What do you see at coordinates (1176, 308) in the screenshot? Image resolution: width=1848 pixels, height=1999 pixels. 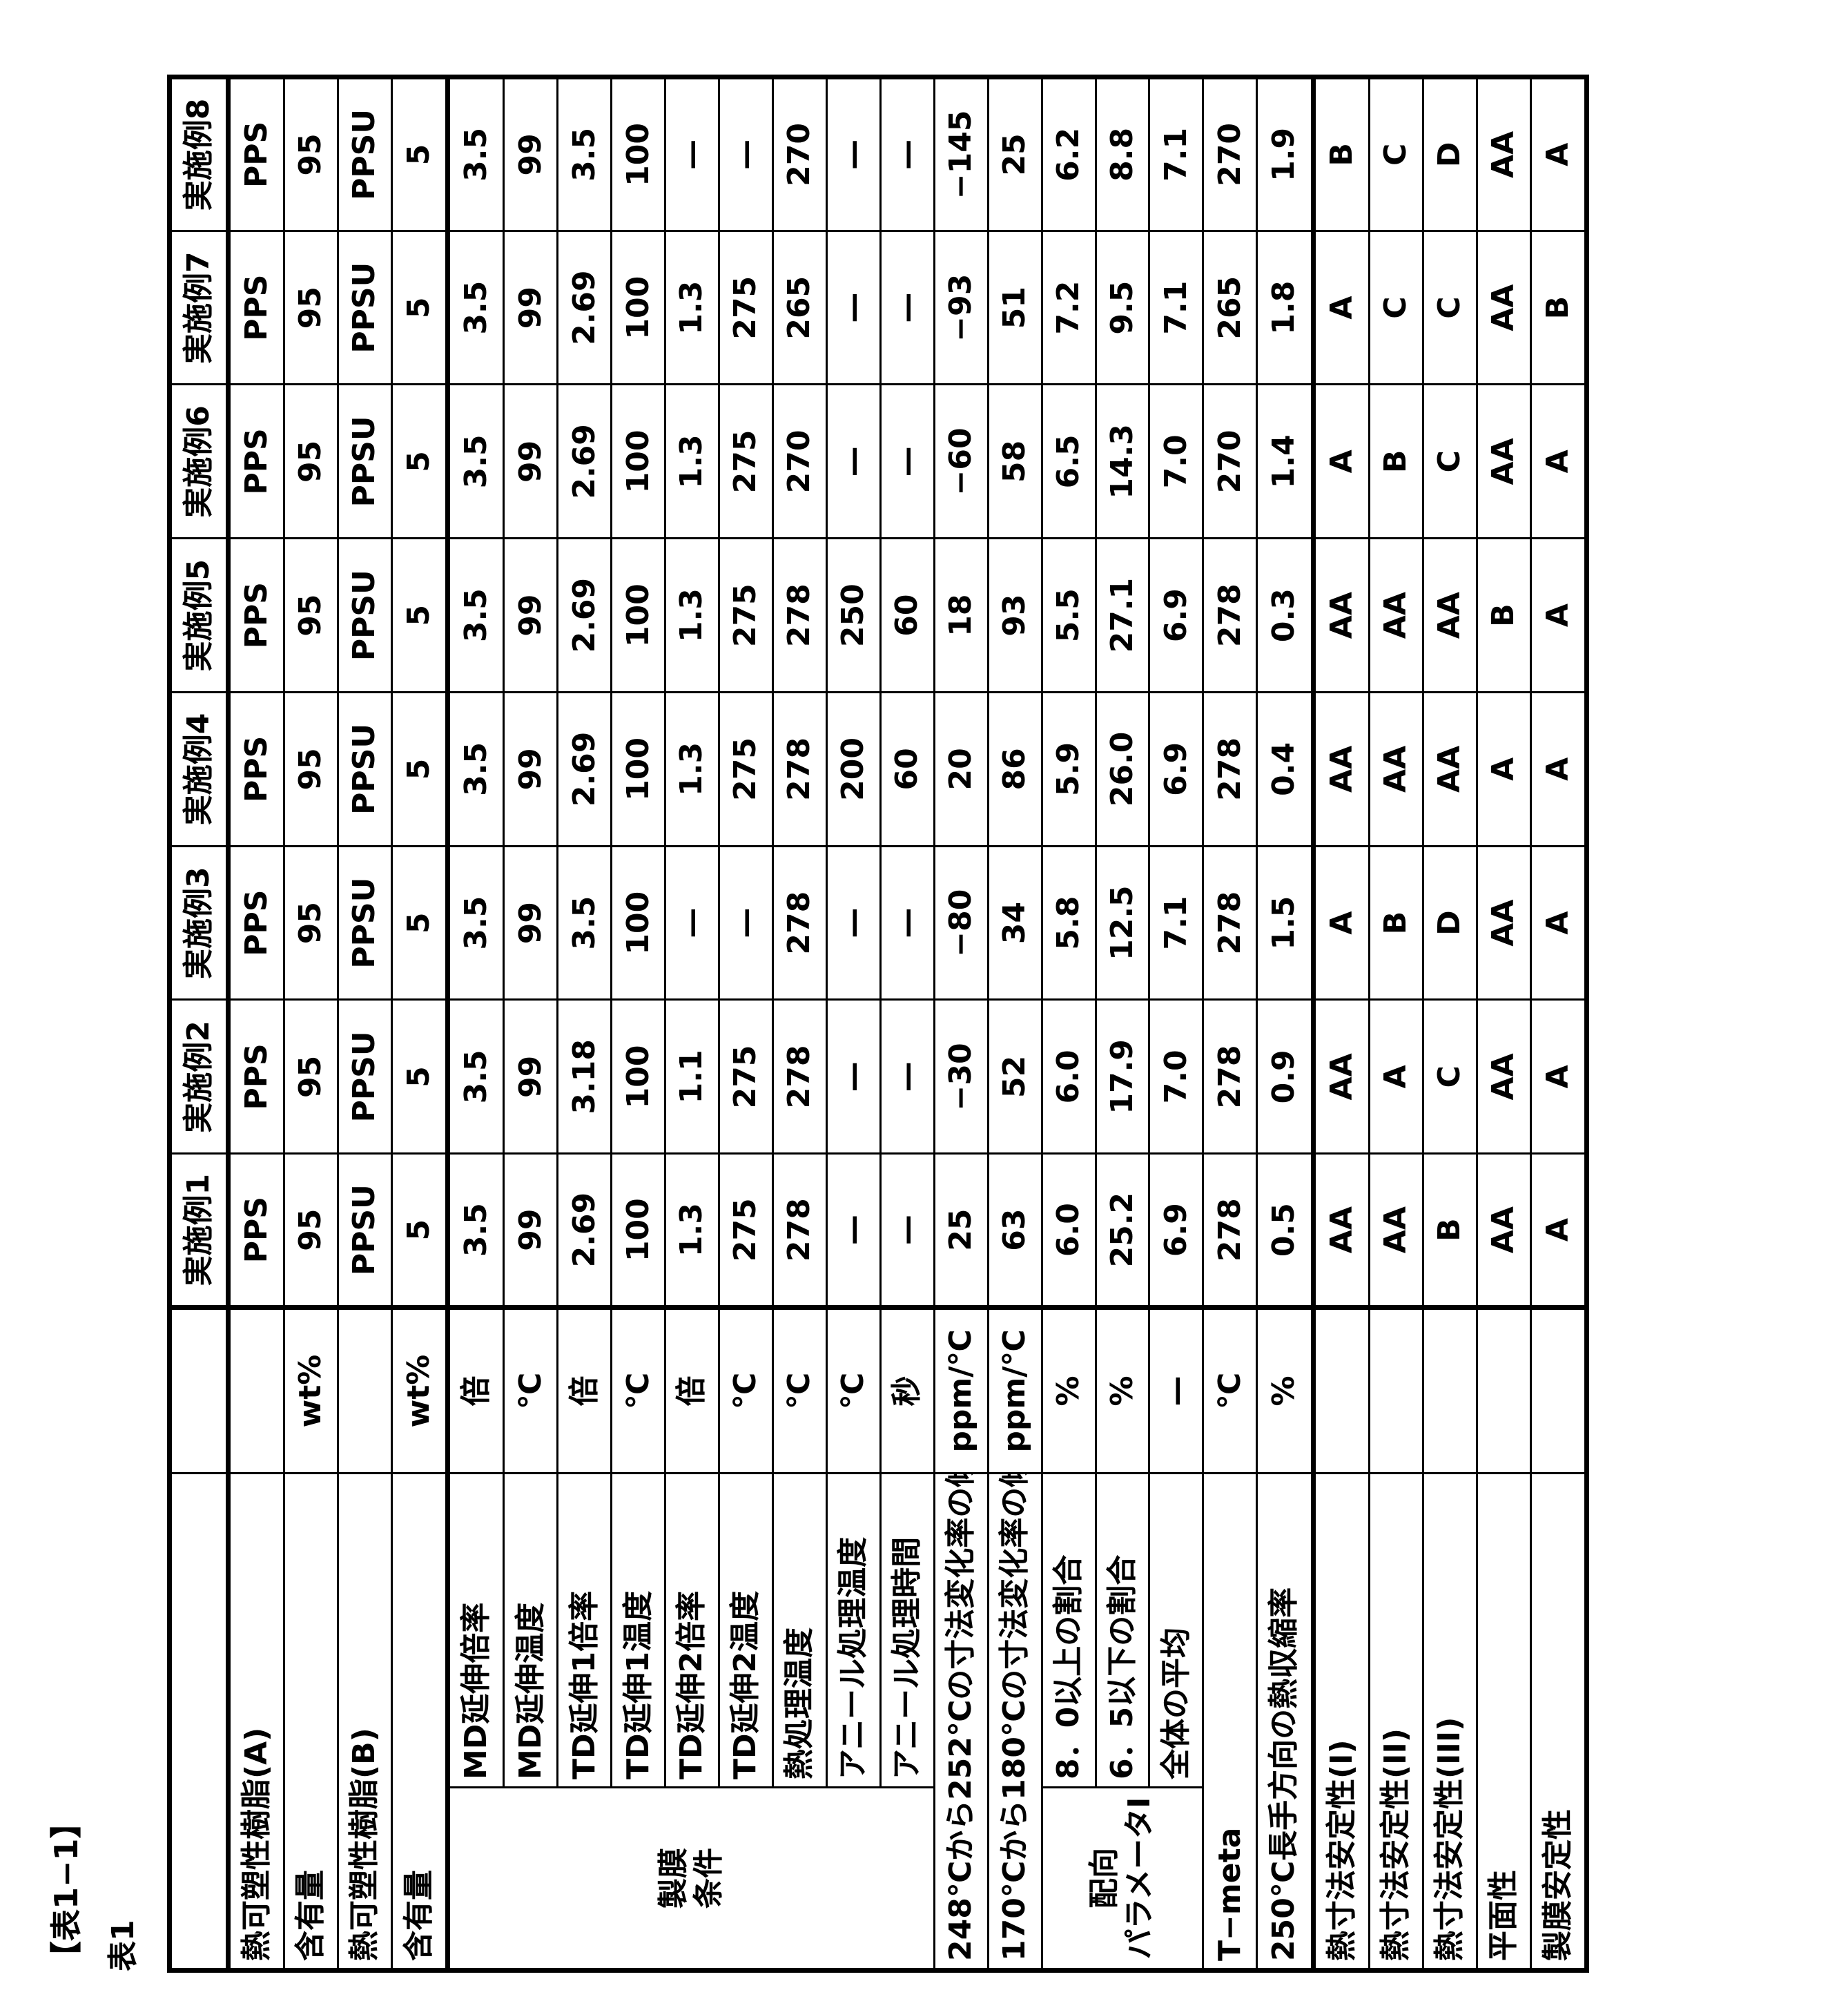 I see `table-cell: 7.1` at bounding box center [1176, 308].